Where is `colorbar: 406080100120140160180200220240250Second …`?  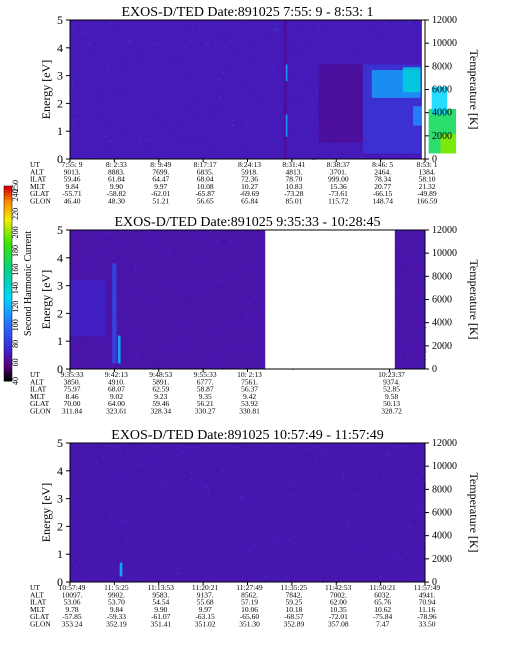
colorbar: 406080100120140160180200220240250Second … is located at coordinates (18, 282).